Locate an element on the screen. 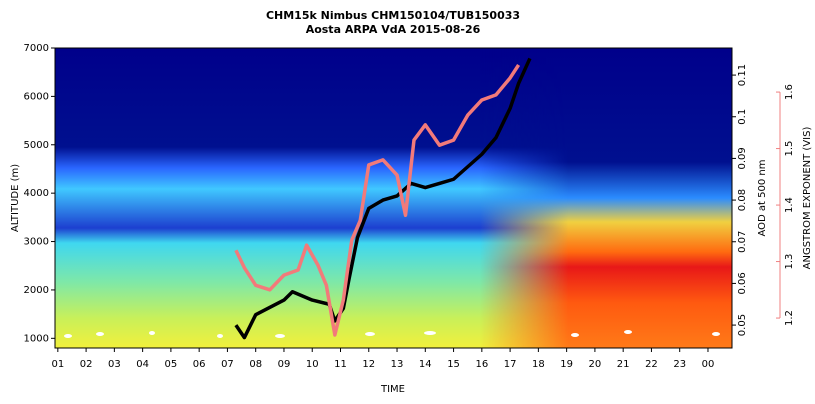 The height and width of the screenshot is (404, 815). x-tick-label: 06 is located at coordinates (199, 364).